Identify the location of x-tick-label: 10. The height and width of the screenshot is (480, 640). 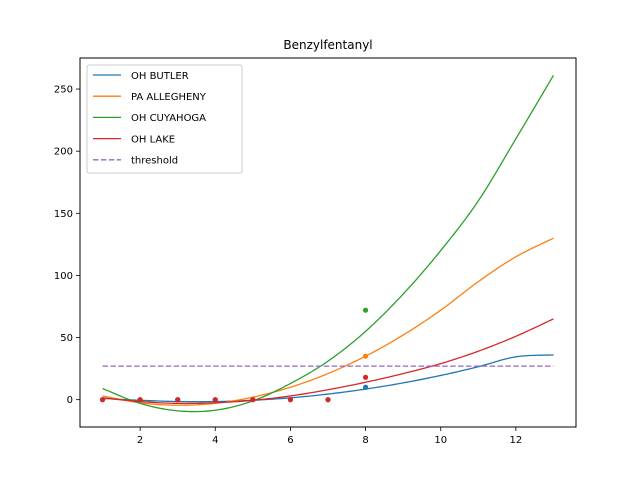
(440, 440).